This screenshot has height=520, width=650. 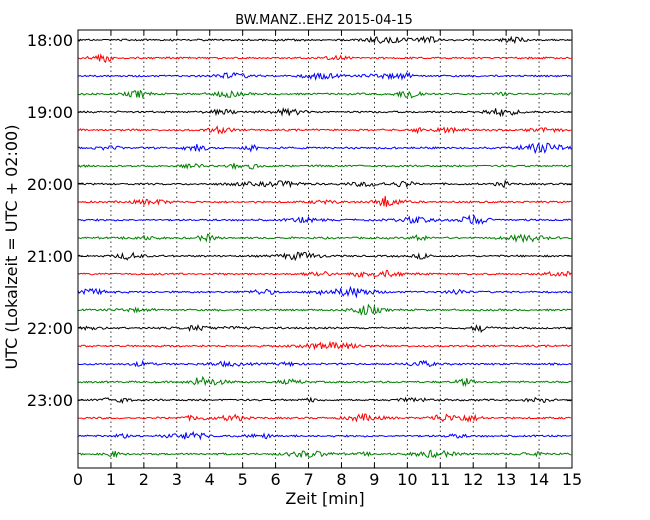 What do you see at coordinates (144, 479) in the screenshot?
I see `x-tick-label: 2` at bounding box center [144, 479].